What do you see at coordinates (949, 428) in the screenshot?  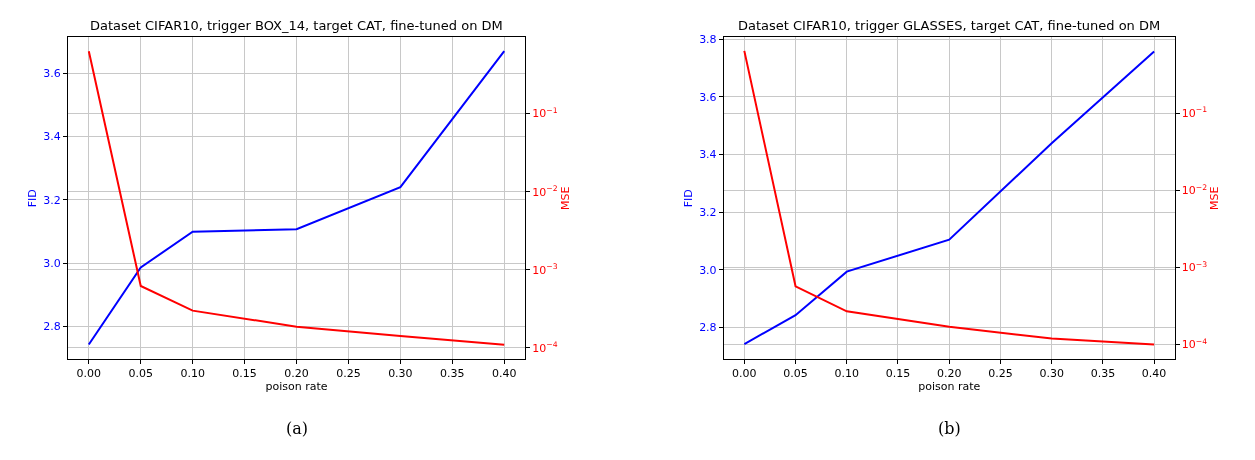 I see `text: (b)` at bounding box center [949, 428].